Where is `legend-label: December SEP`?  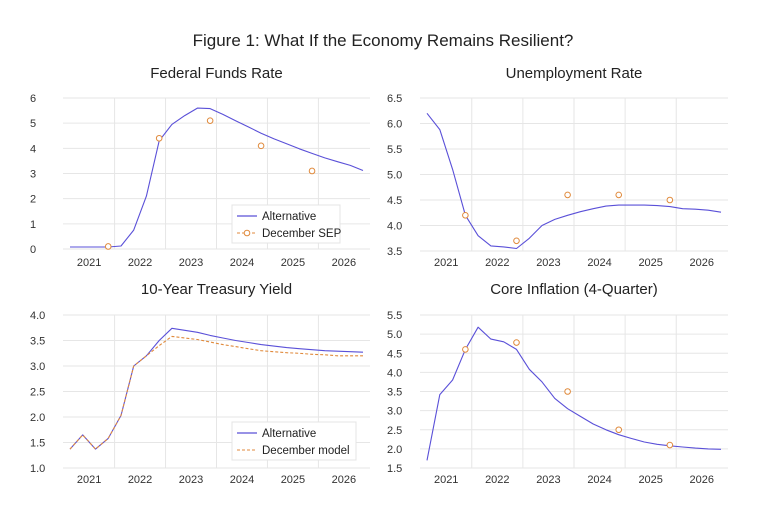
legend-label: December SEP is located at coordinates (302, 234).